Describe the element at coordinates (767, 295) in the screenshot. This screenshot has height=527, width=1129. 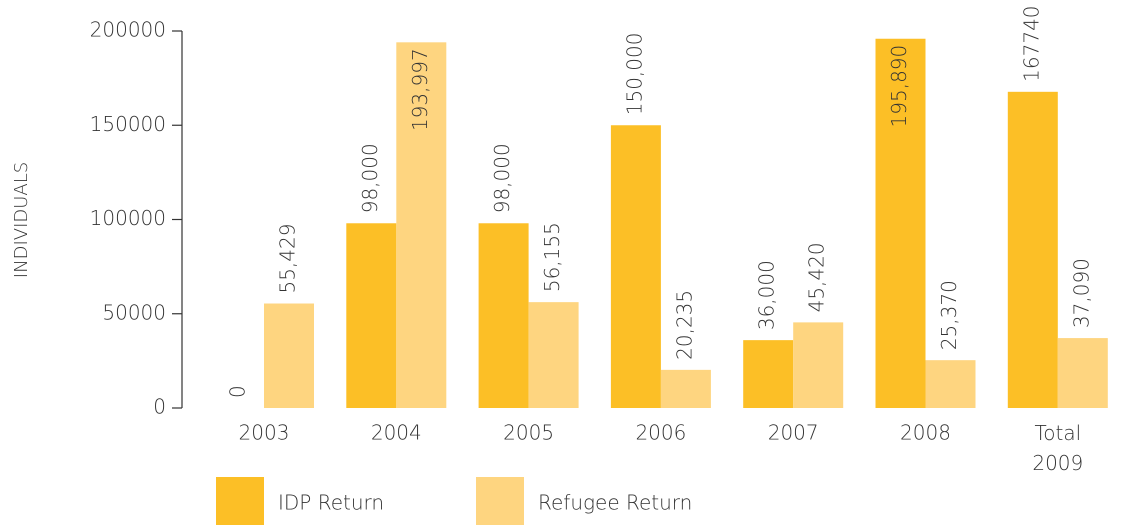
I see `value-label: 36,000` at that location.